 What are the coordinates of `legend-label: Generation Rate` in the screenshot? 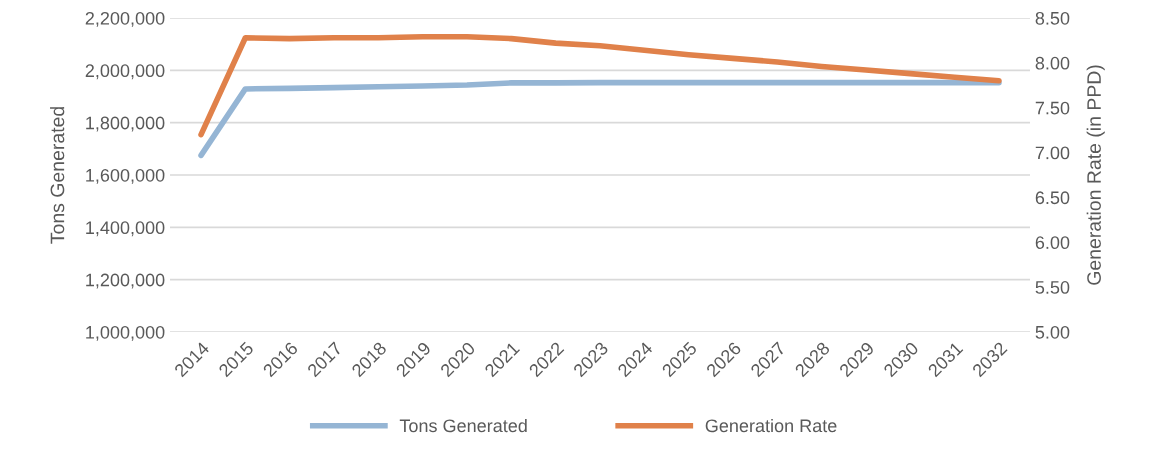 It's located at (771, 425).